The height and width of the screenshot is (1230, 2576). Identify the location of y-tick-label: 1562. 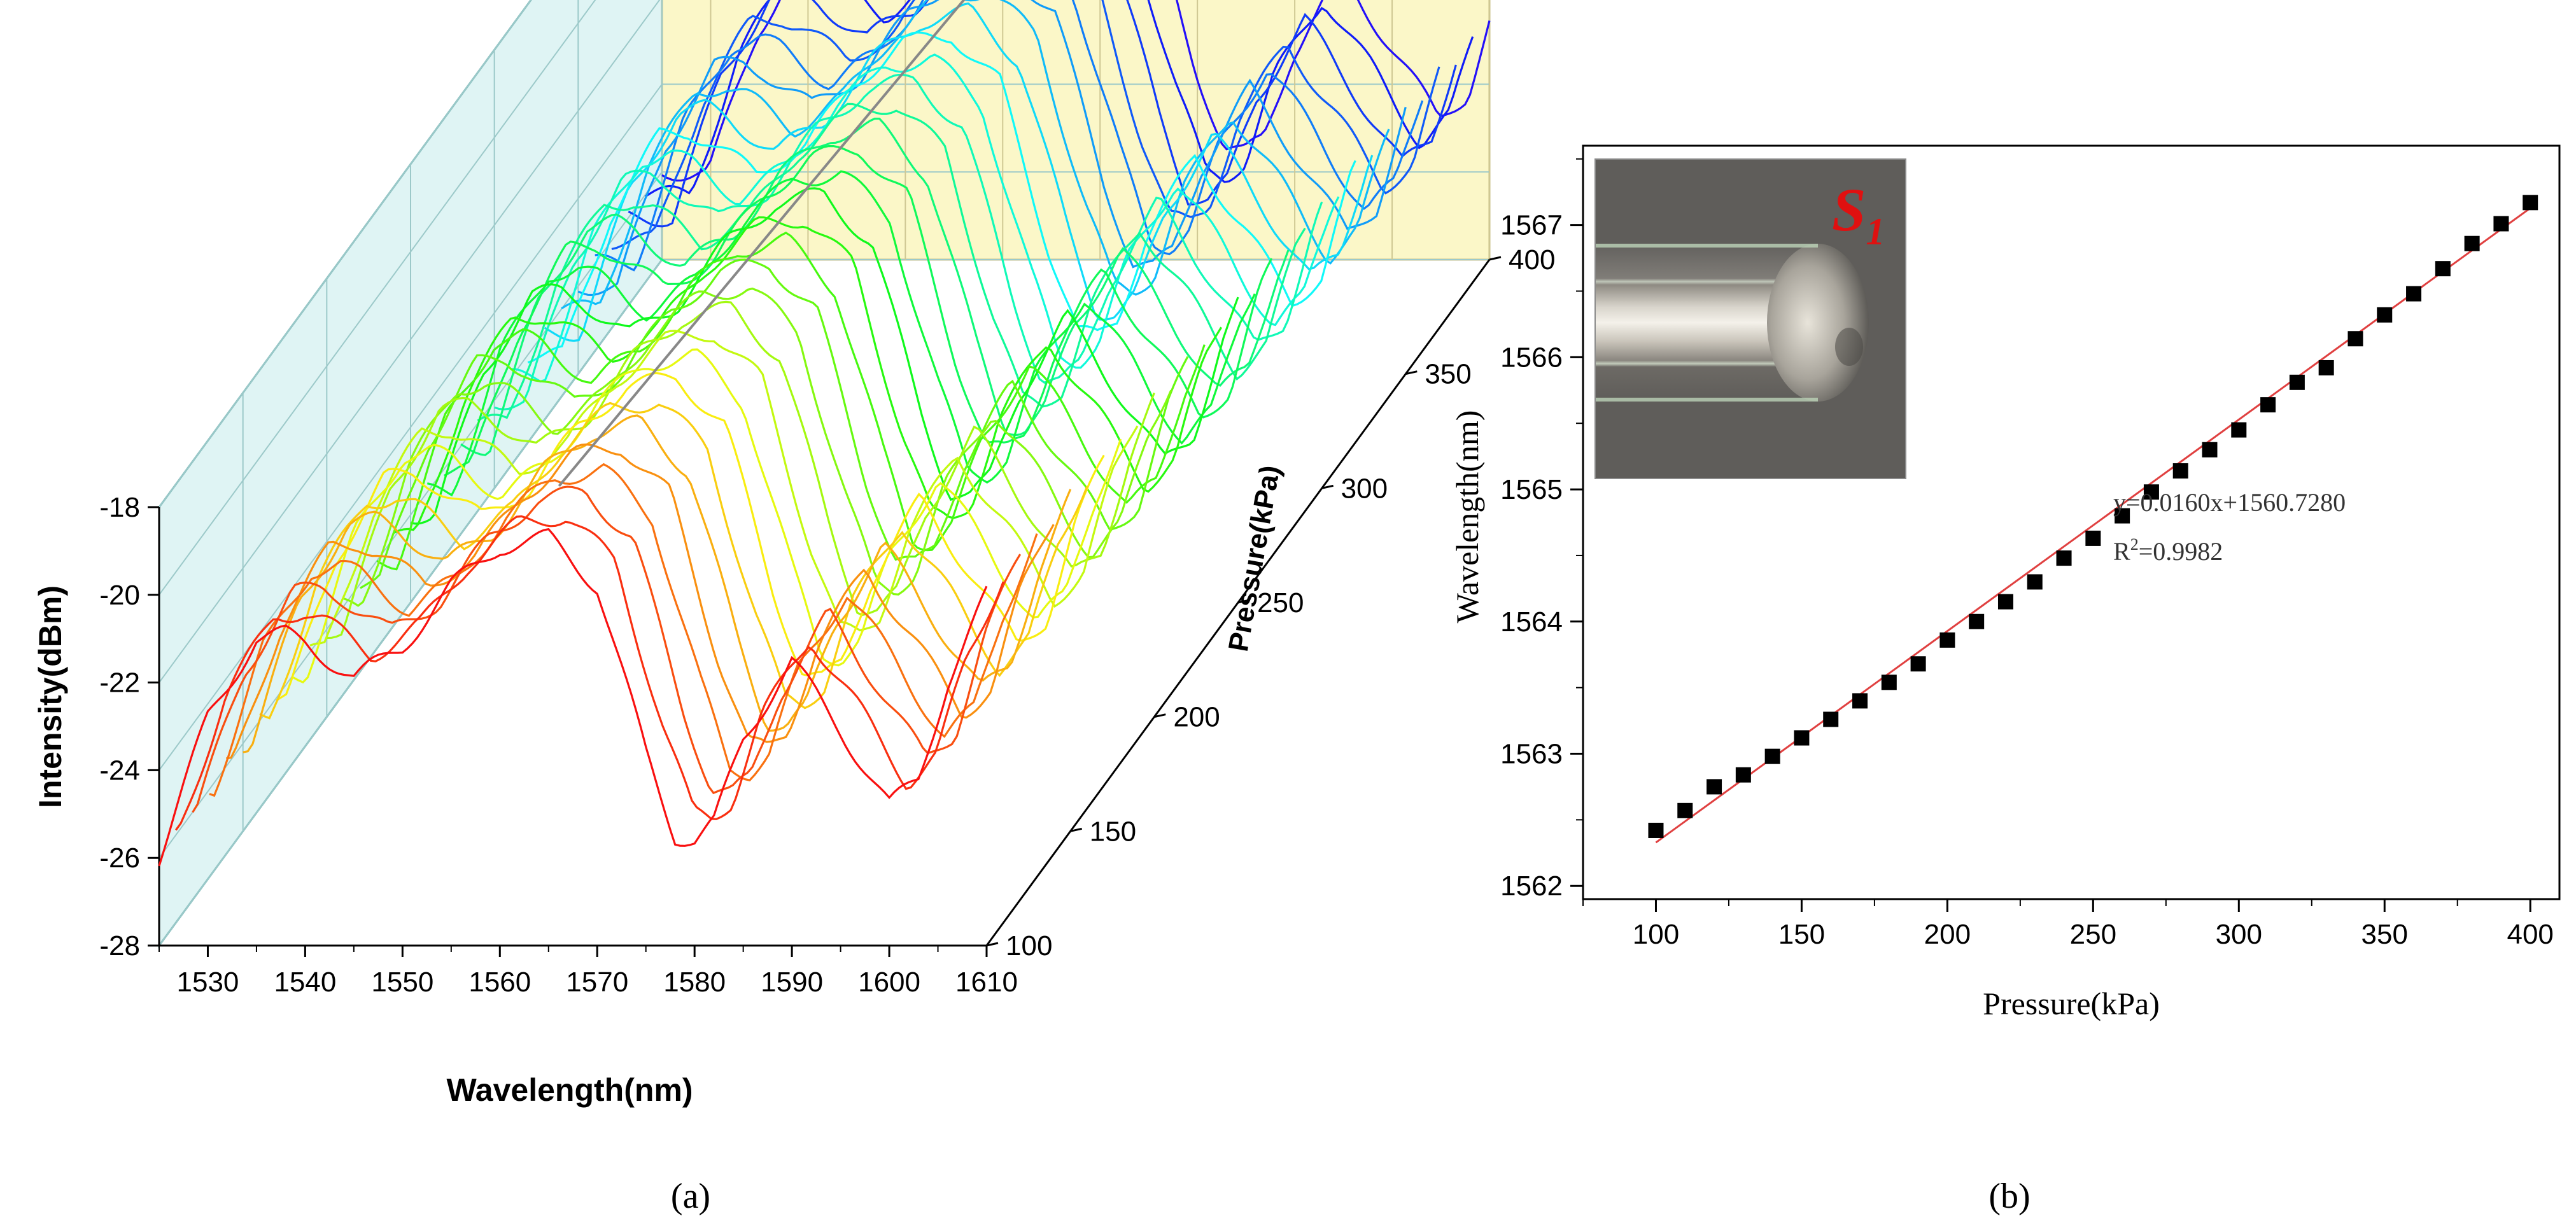
(1532, 886).